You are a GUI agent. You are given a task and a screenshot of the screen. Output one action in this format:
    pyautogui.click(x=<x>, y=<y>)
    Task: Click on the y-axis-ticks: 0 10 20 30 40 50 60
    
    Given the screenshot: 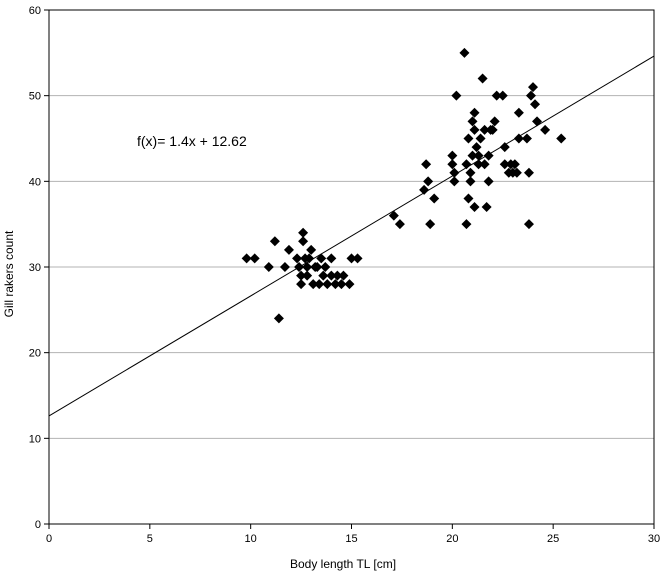 What is the action you would take?
    pyautogui.click(x=39, y=268)
    